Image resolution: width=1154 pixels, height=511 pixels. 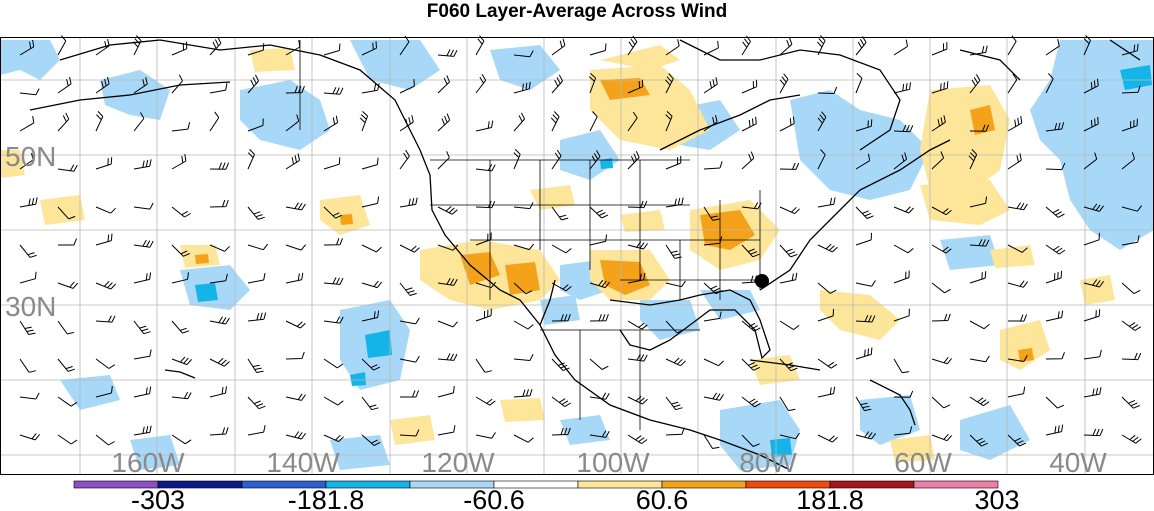 I want to click on lat-label-30n: 30N, so click(x=30, y=306).